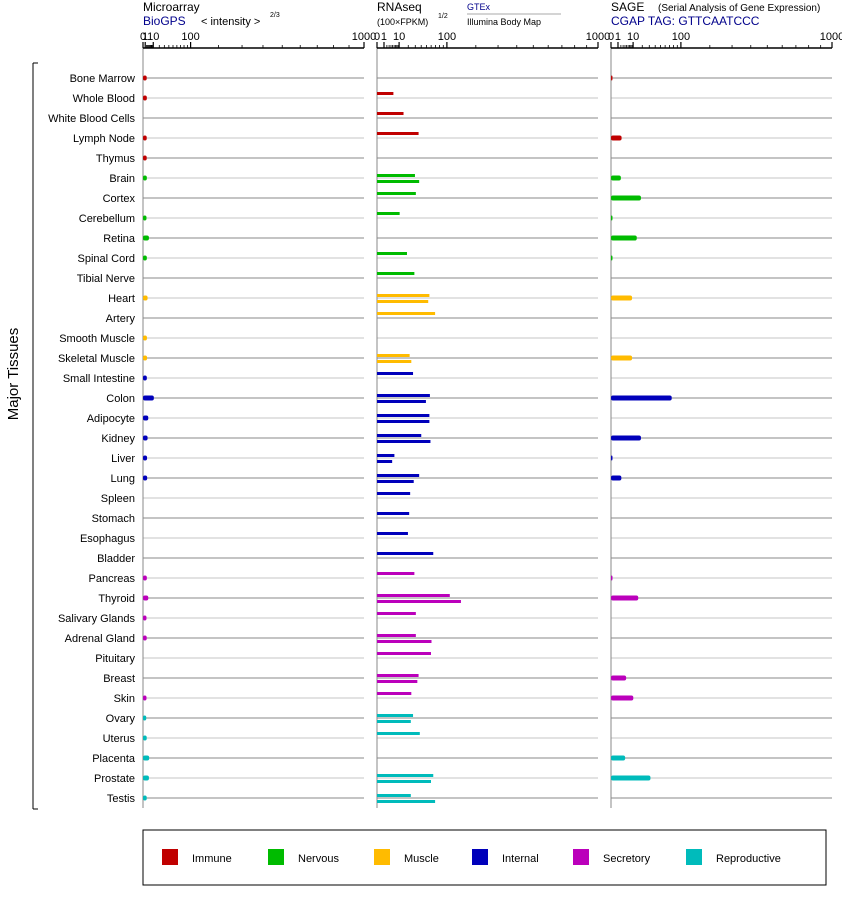 The image size is (842, 900). Describe the element at coordinates (102, 79) in the screenshot. I see `tissue-label: Bone Marrow` at that location.